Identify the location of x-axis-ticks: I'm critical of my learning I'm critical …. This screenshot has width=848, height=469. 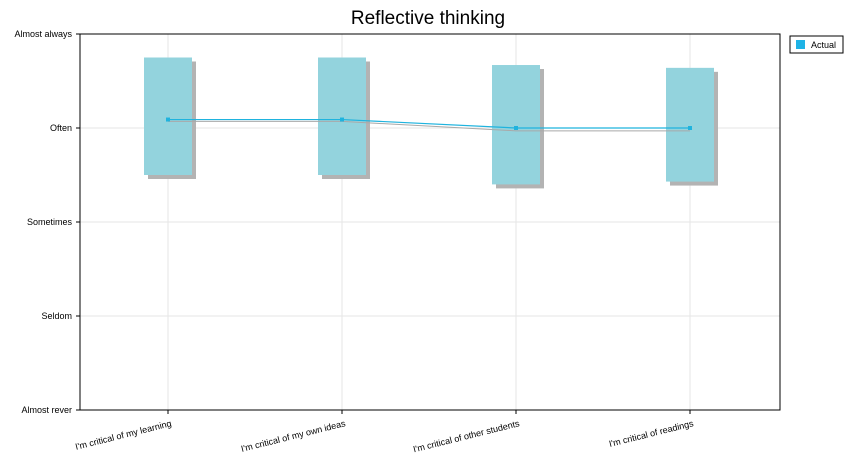
(384, 432).